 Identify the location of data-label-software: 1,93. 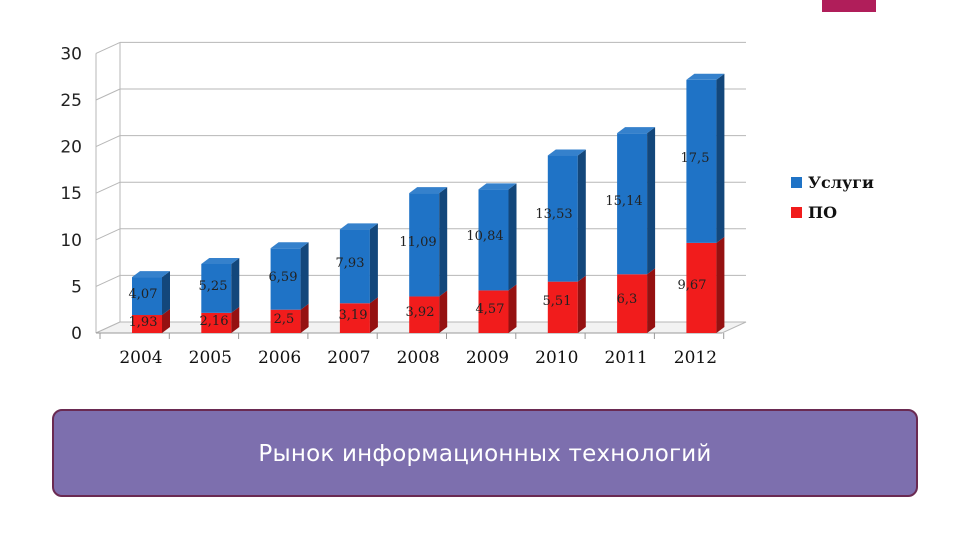
(143, 322).